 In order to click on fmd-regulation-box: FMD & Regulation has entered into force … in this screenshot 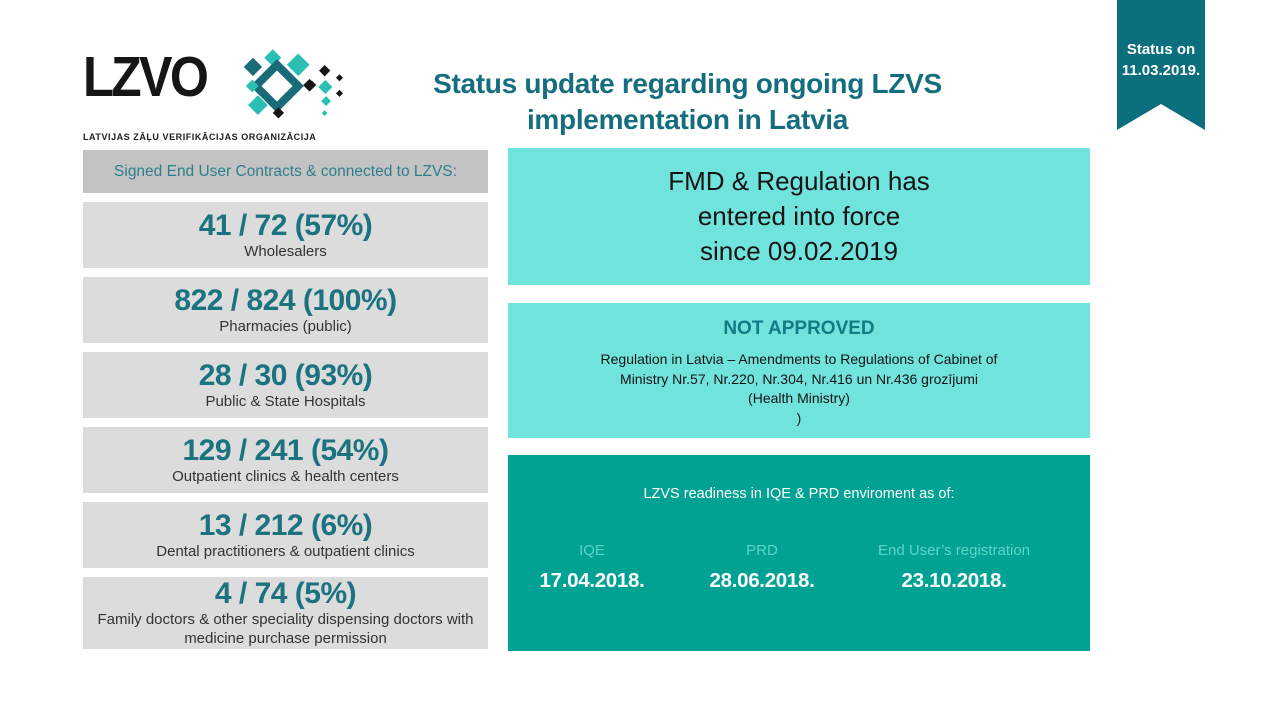, I will do `click(799, 216)`.